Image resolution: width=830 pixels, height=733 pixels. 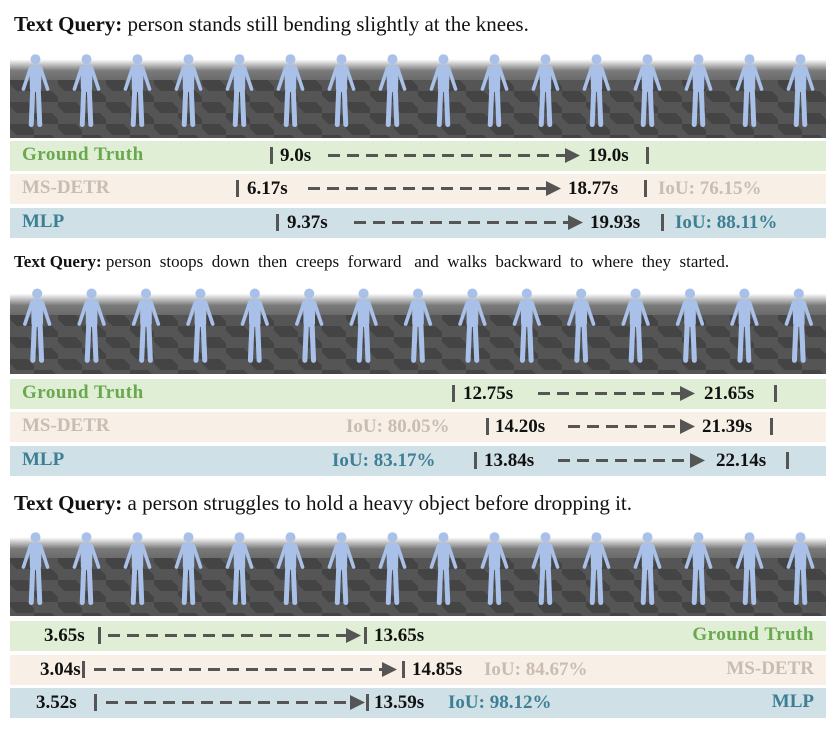 What do you see at coordinates (488, 393) in the screenshot?
I see `start-time: 12.75s` at bounding box center [488, 393].